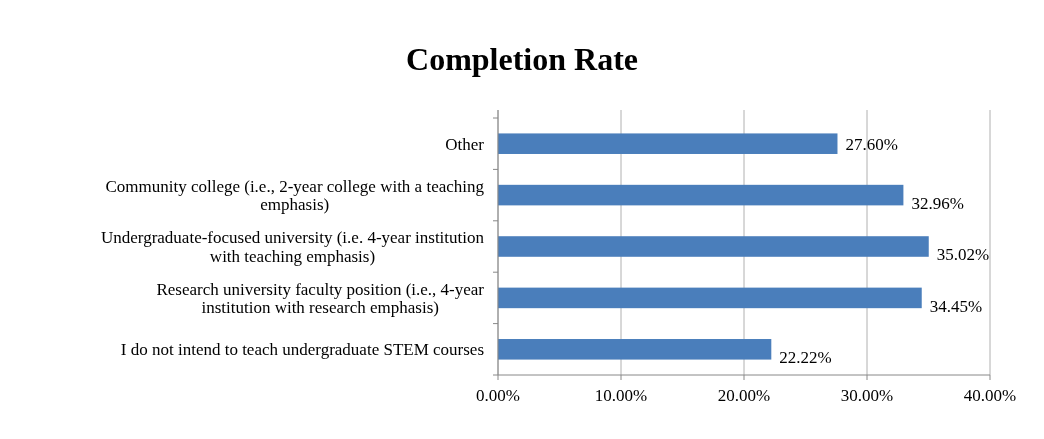 The image size is (1044, 439). What do you see at coordinates (320, 298) in the screenshot?
I see `y-tick-label: Research university faculty position (i.e., 4-year institution with research emphasis)` at bounding box center [320, 298].